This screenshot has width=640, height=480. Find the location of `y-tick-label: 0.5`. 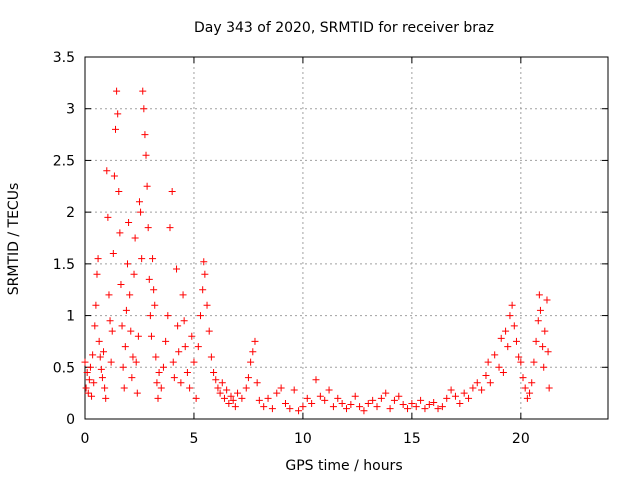

y-tick-label: 0.5 is located at coordinates (64, 368).